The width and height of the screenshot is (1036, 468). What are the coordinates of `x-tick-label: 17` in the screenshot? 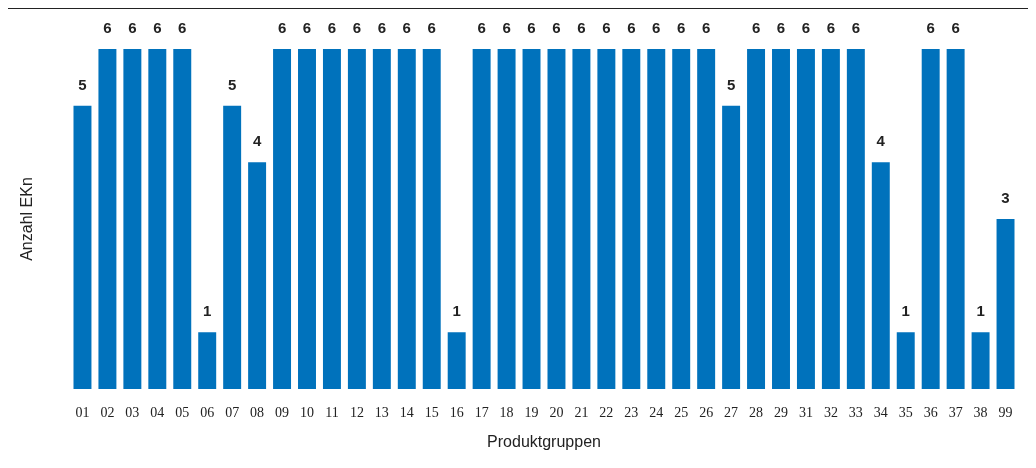 It's located at (481, 412).